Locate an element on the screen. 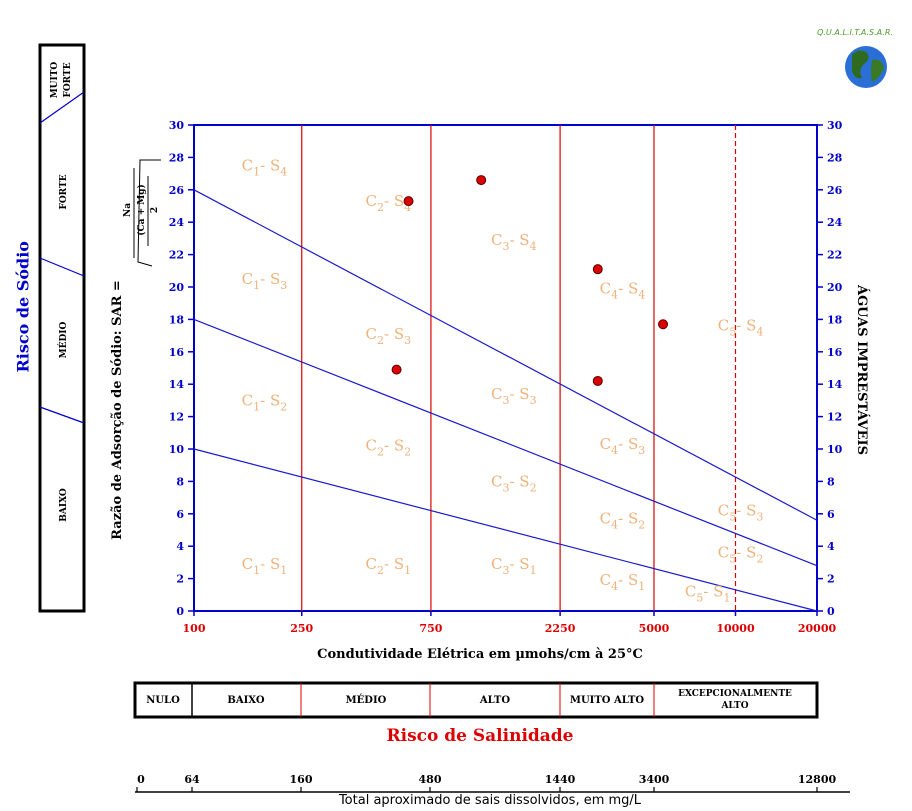 Image resolution: width=912 pixels, height=811 pixels. class-label-c2-s2: C2- S2 is located at coordinates (389, 448).